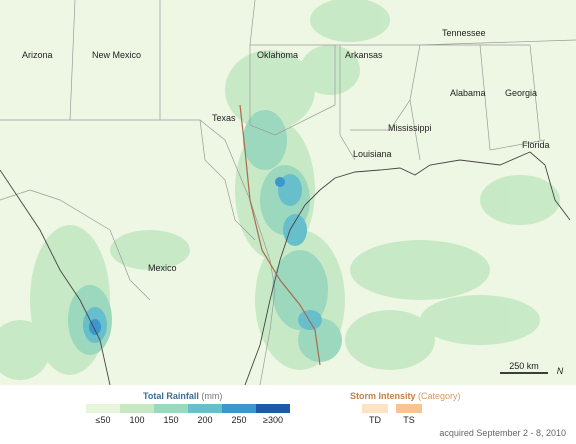 The image size is (576, 444). What do you see at coordinates (273, 420) in the screenshot?
I see `rainfall-label: ≥300` at bounding box center [273, 420].